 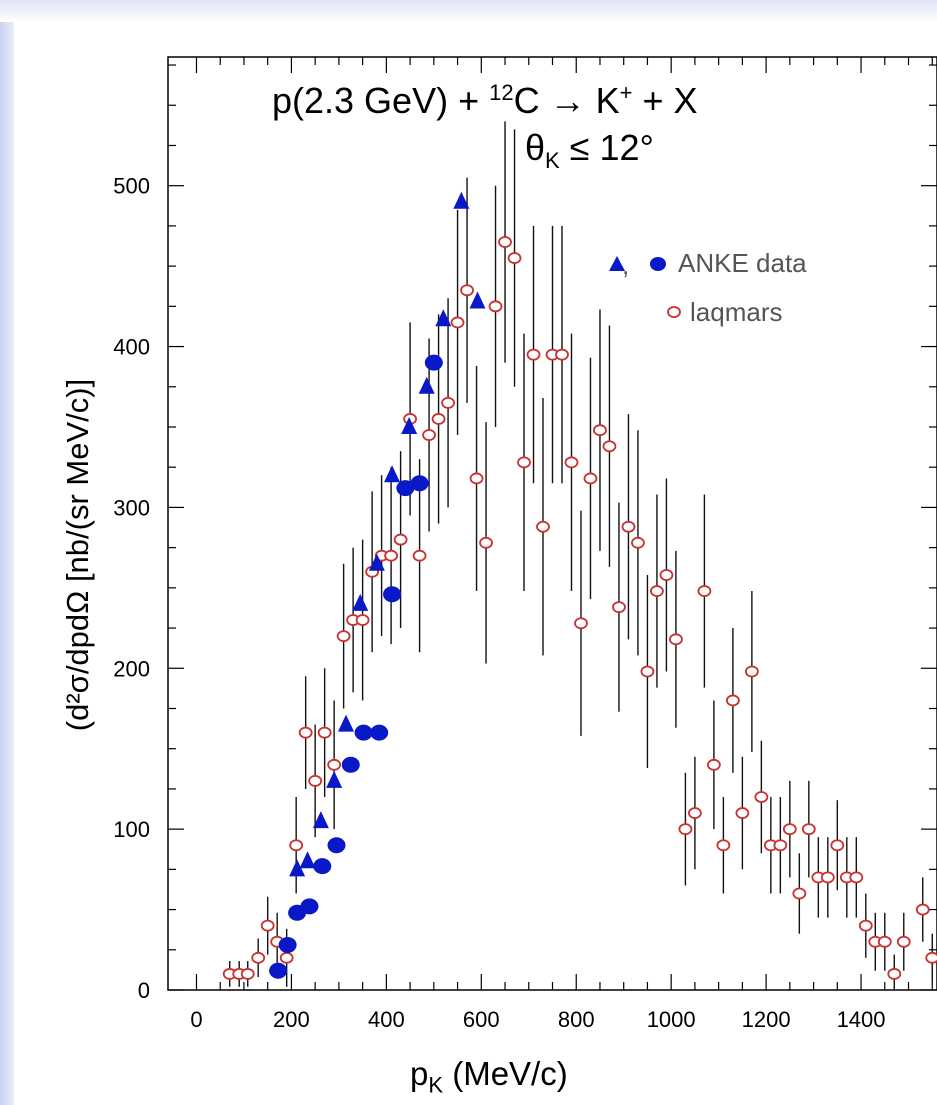 I want to click on theta-symbol: θ, so click(x=535, y=147).